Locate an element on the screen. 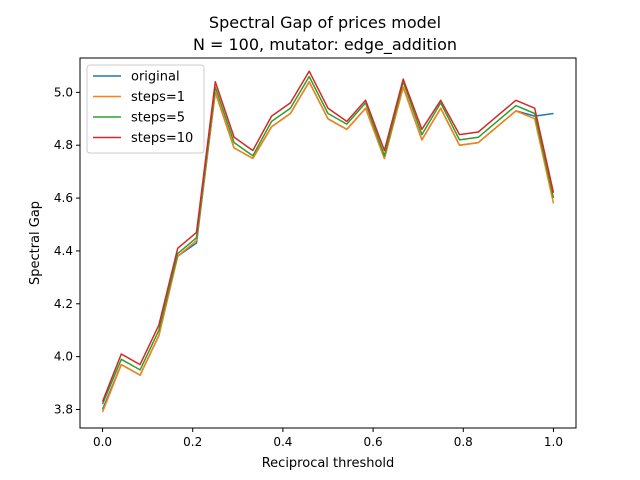 The height and width of the screenshot is (480, 640). x-tick-label: 0.2 is located at coordinates (192, 442).